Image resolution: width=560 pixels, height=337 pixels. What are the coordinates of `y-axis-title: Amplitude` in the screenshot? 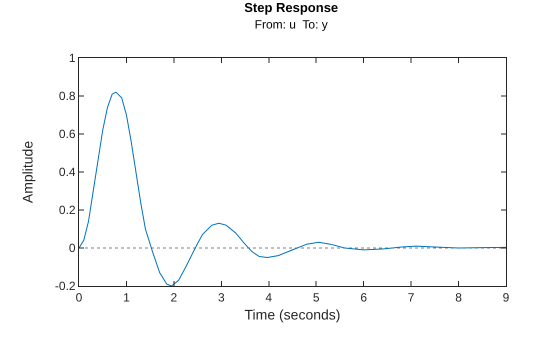 It's located at (28, 172).